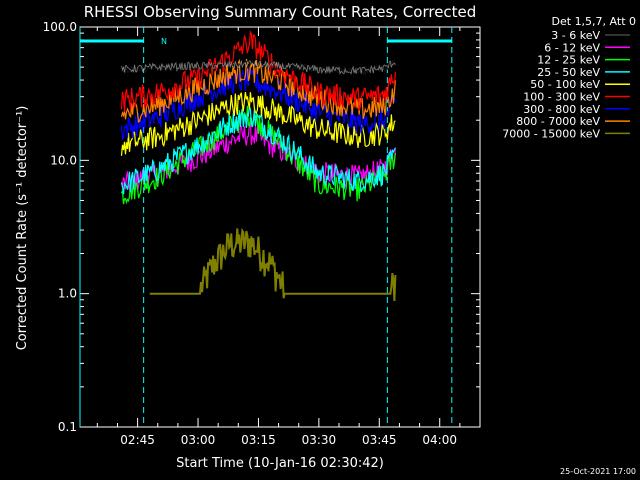  What do you see at coordinates (572, 47) in the screenshot?
I see `legend-label: 6 - 12 keV` at bounding box center [572, 47].